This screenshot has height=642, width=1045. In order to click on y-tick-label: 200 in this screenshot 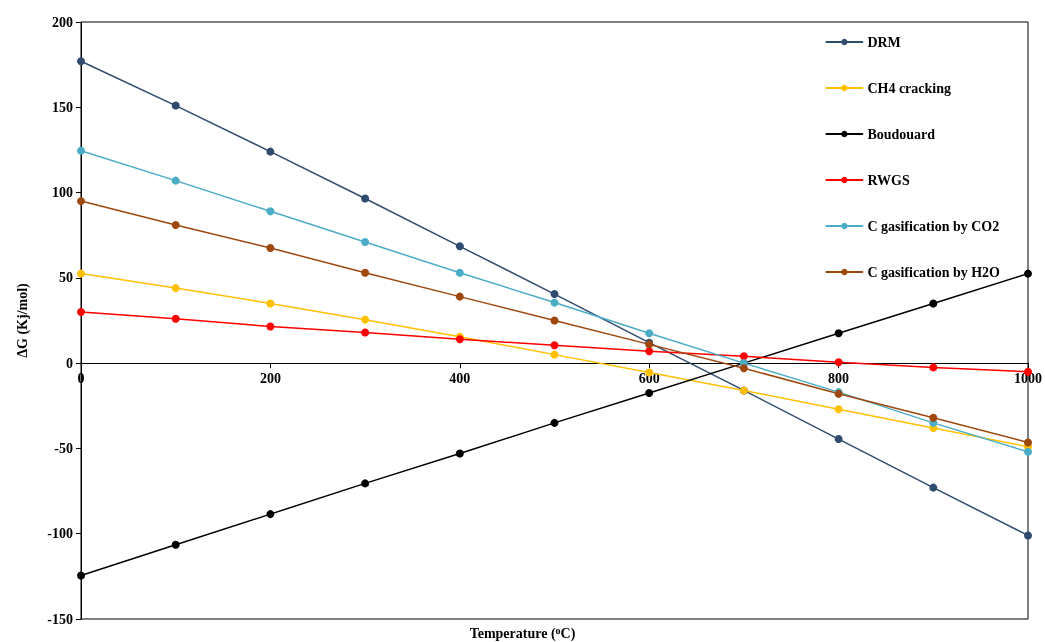, I will do `click(62, 22)`.